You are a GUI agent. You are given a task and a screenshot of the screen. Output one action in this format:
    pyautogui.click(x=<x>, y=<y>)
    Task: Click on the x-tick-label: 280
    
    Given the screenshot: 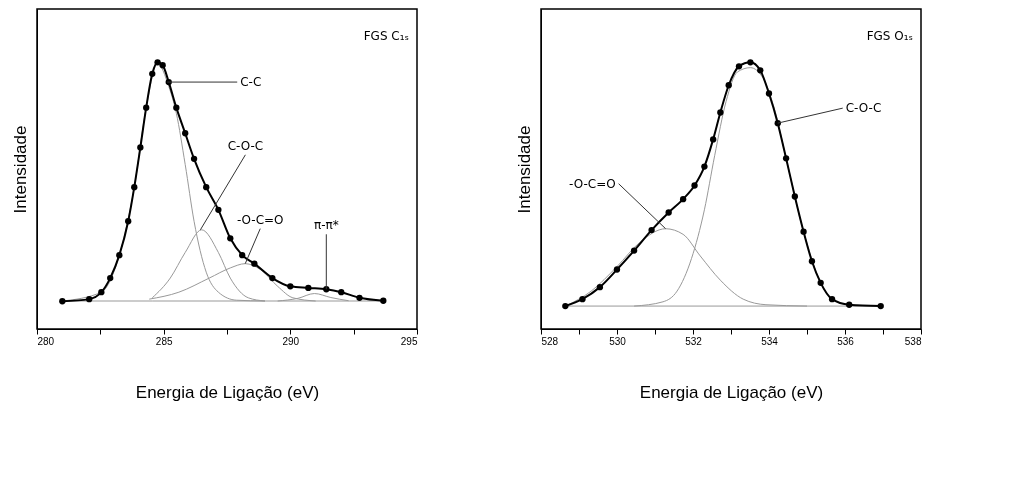 What is the action you would take?
    pyautogui.click(x=46, y=341)
    